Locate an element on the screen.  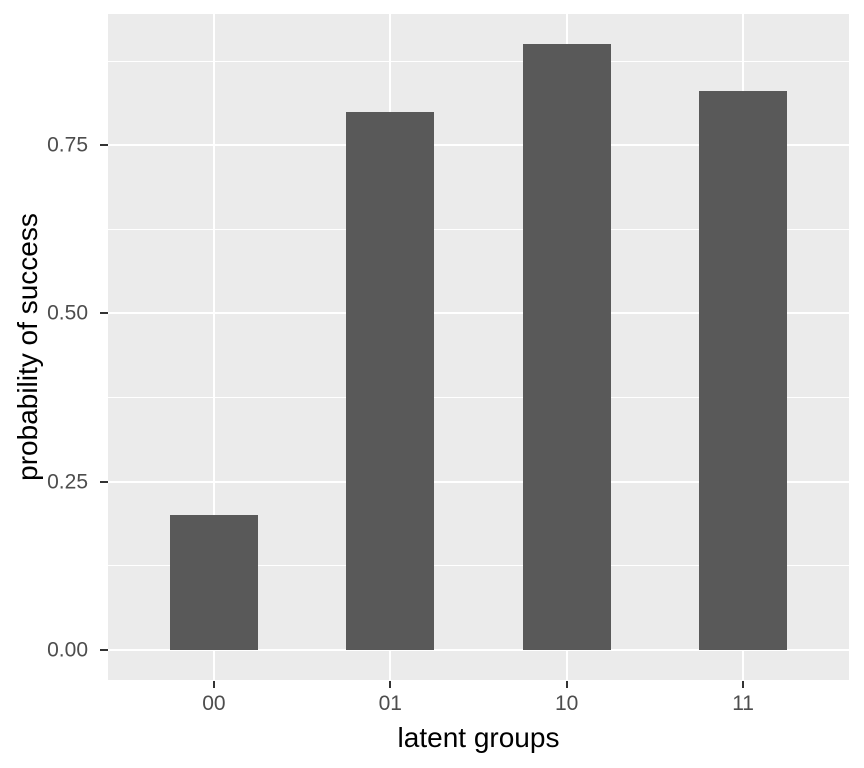
x-tick-label: 01 is located at coordinates (390, 703).